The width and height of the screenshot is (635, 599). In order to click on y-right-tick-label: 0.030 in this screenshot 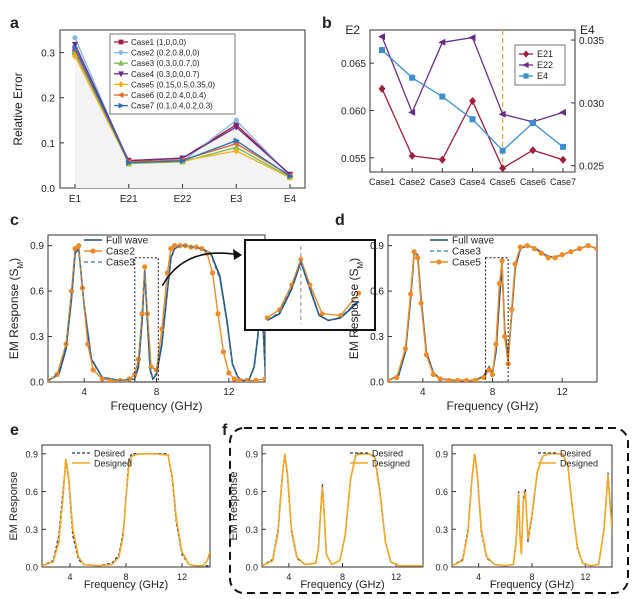, I will do `click(591, 104)`.